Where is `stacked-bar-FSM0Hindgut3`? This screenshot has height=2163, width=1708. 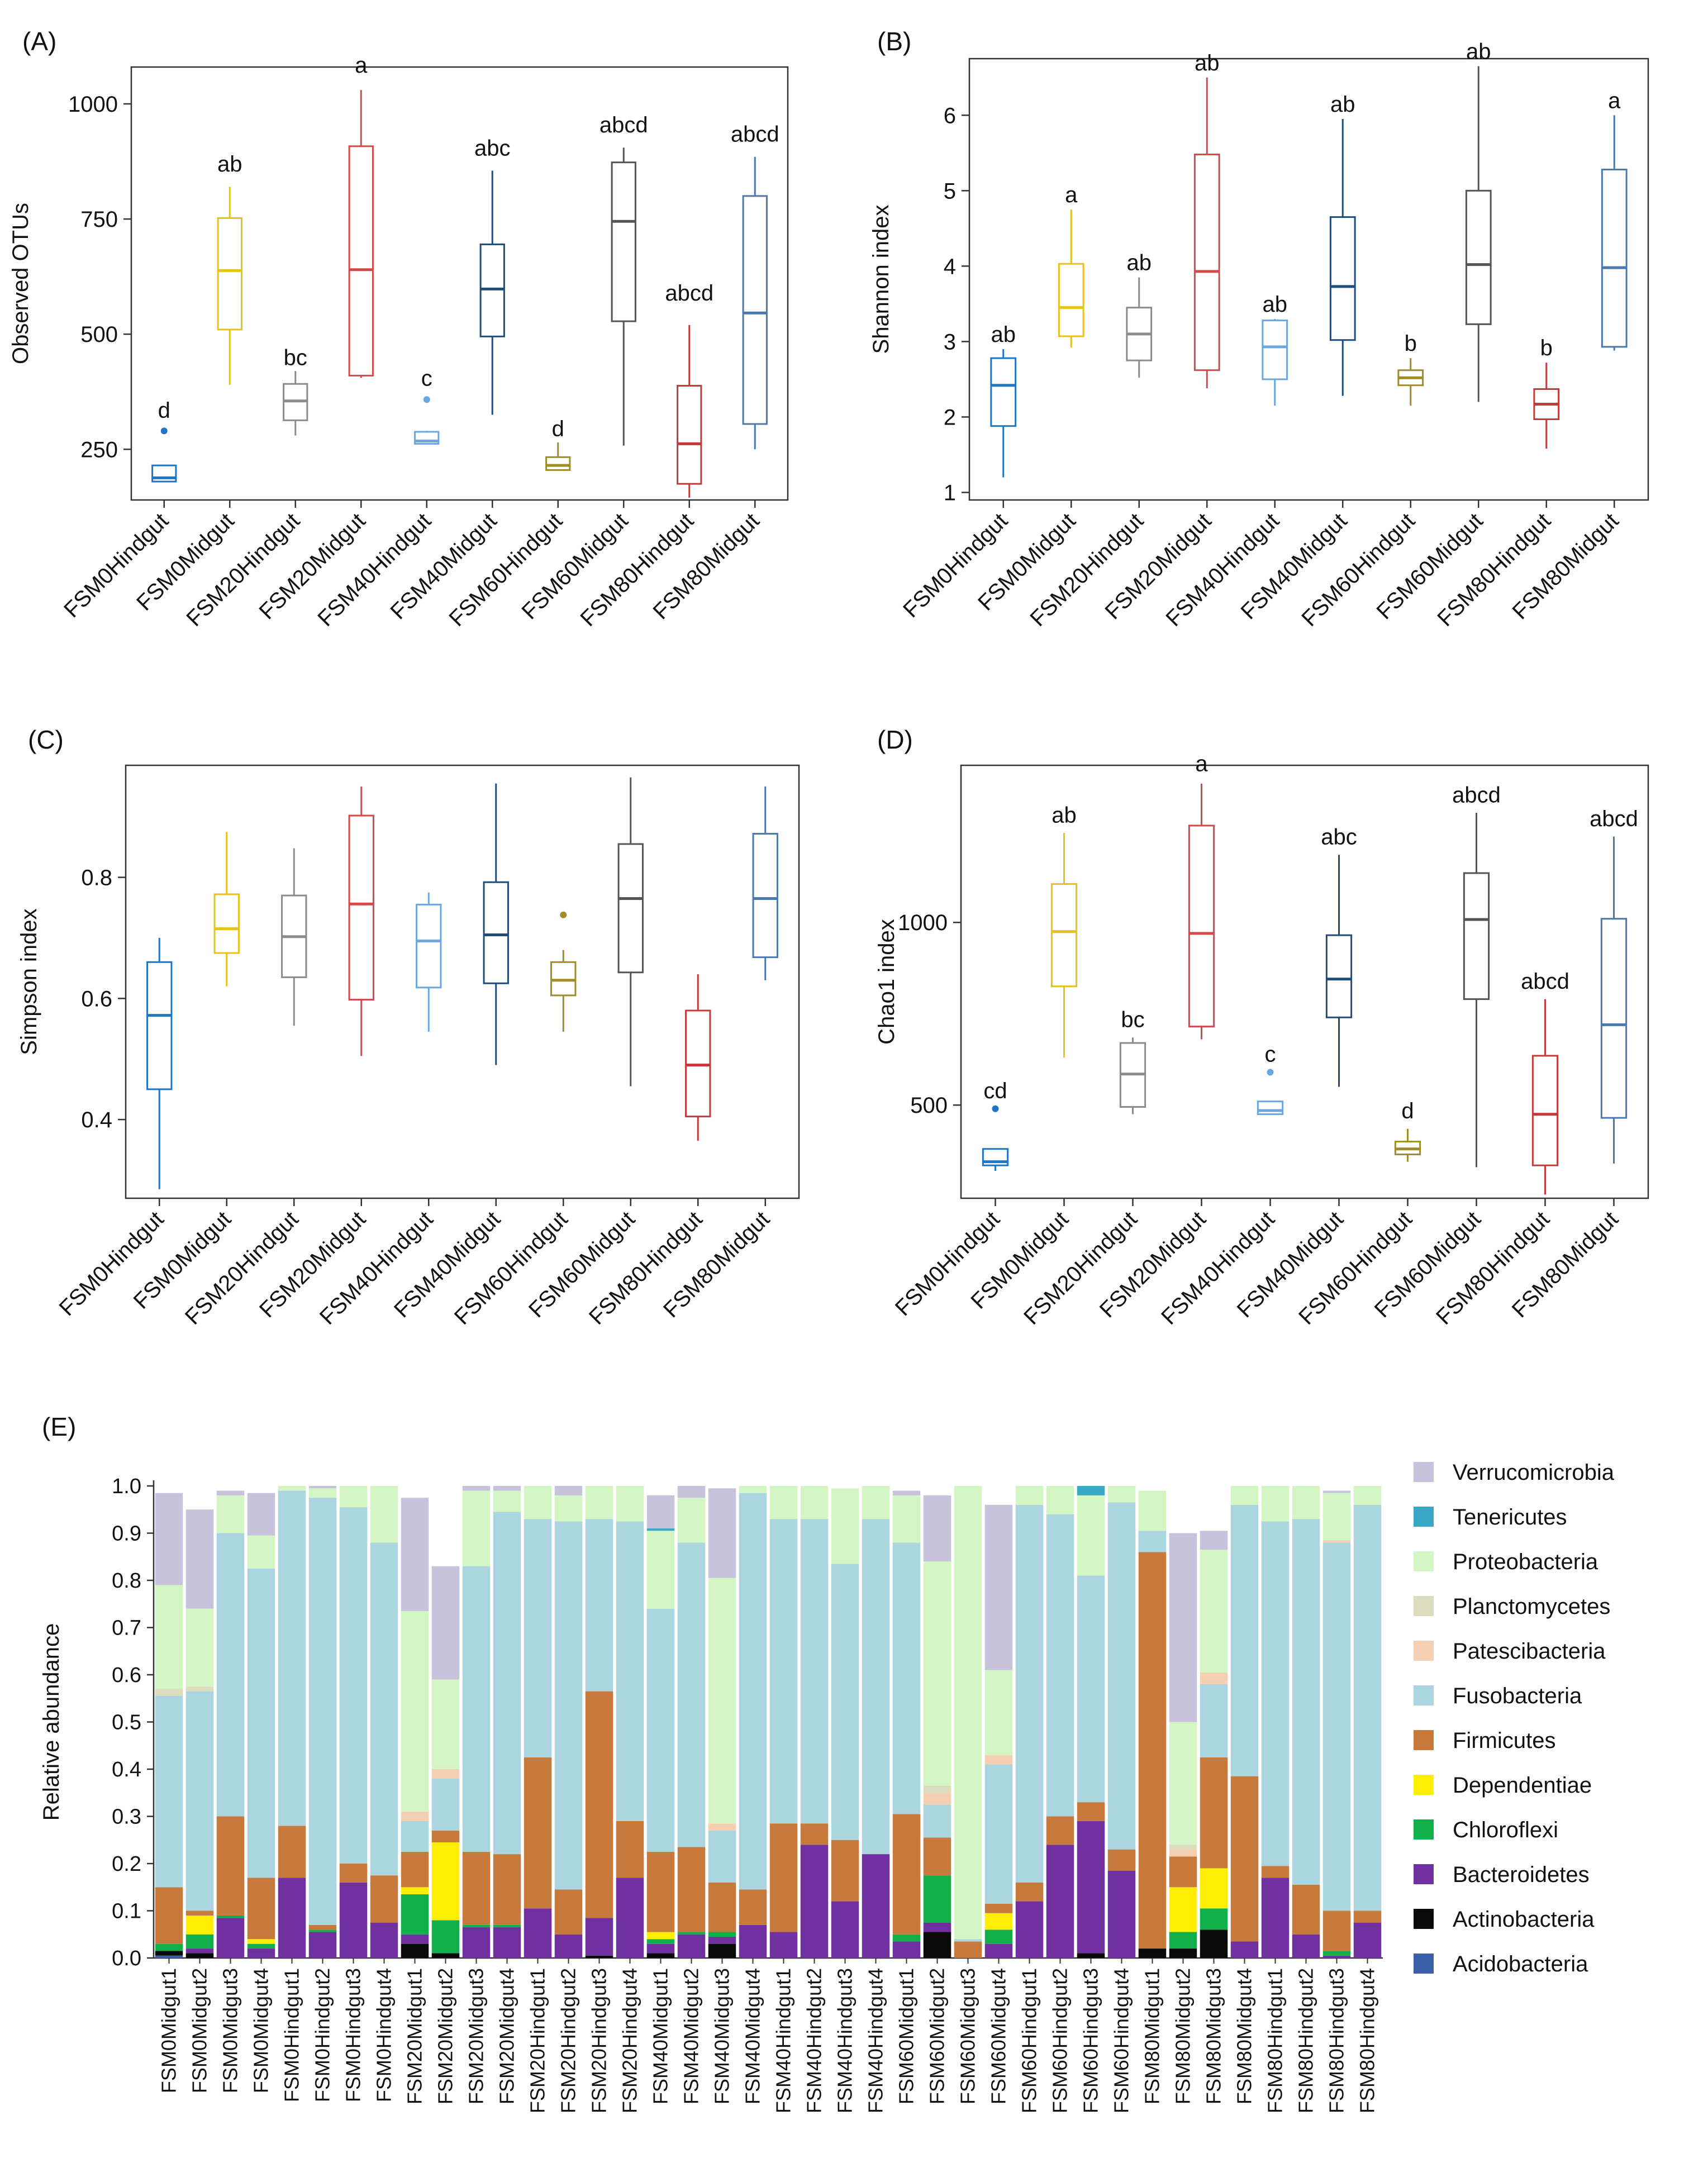 stacked-bar-FSM0Hindgut3 is located at coordinates (354, 1722).